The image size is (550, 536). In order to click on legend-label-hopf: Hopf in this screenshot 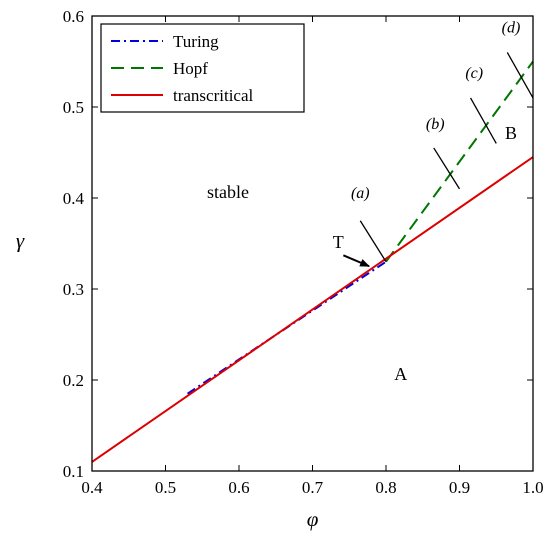, I will do `click(190, 68)`.